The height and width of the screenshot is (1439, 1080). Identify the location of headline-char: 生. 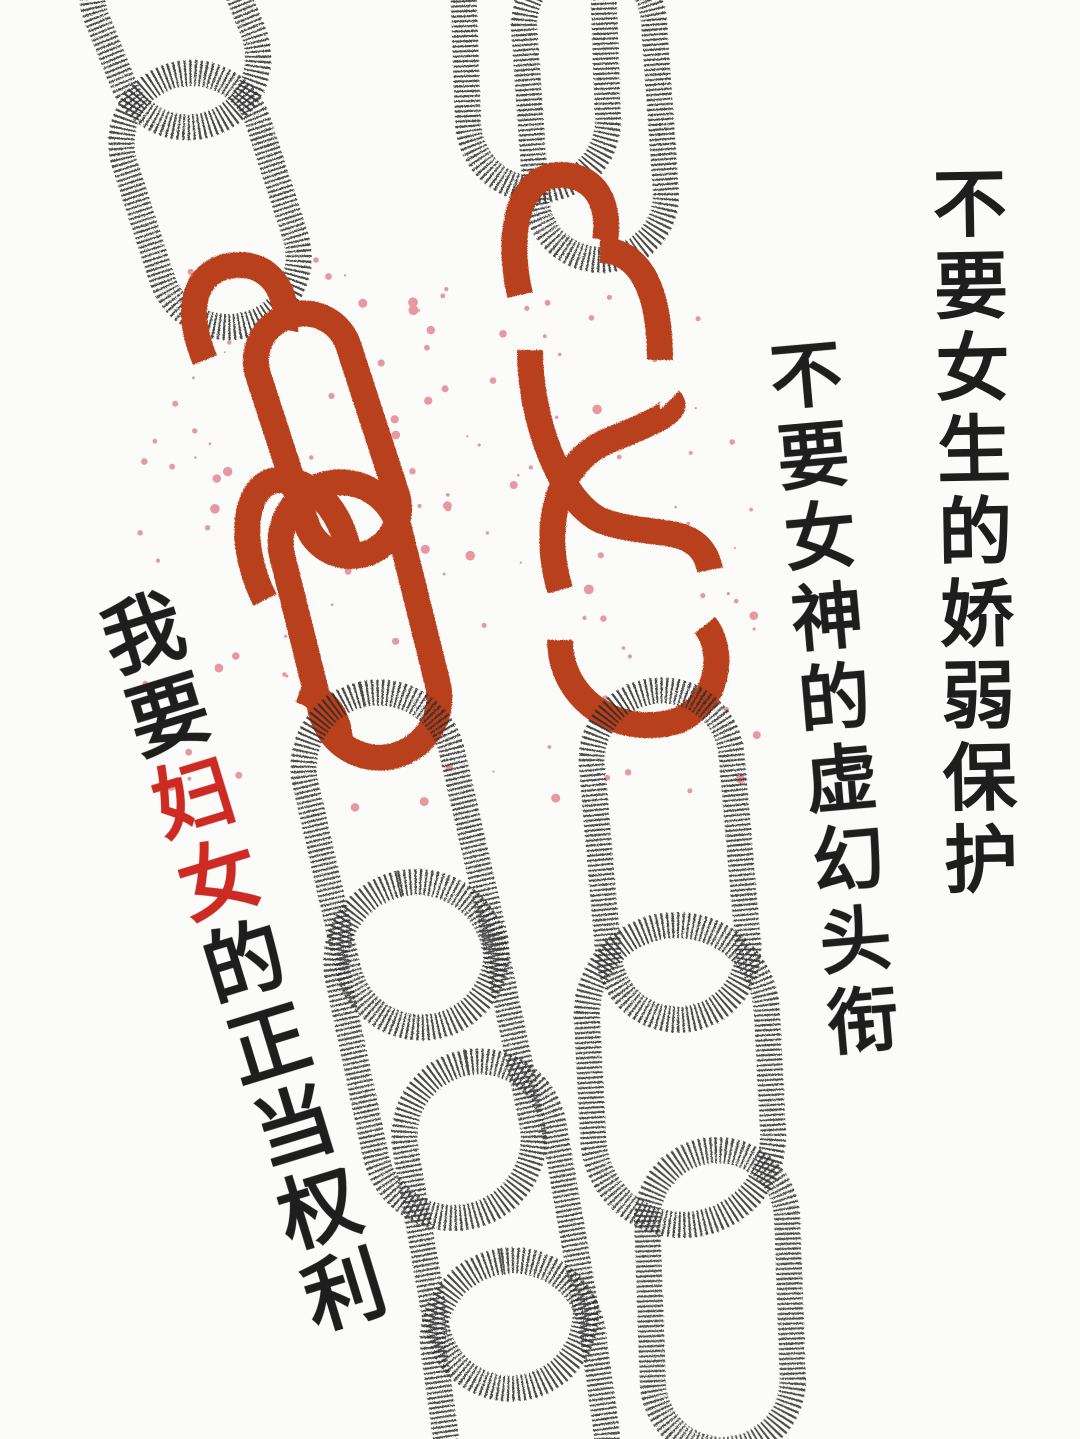
(974, 451).